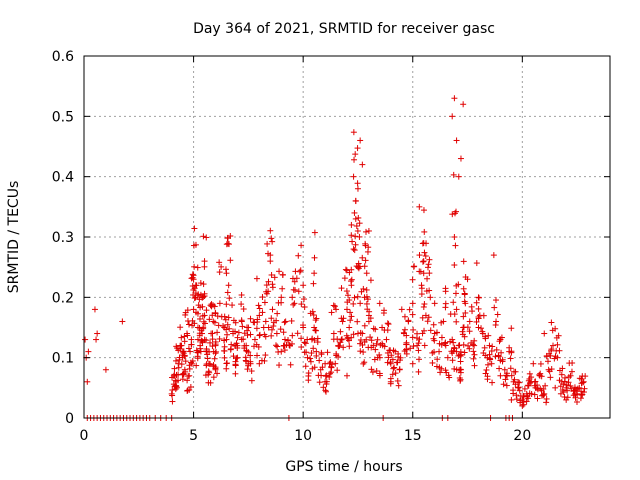 The image size is (640, 480). What do you see at coordinates (303, 436) in the screenshot?
I see `x-tick-label: 10` at bounding box center [303, 436].